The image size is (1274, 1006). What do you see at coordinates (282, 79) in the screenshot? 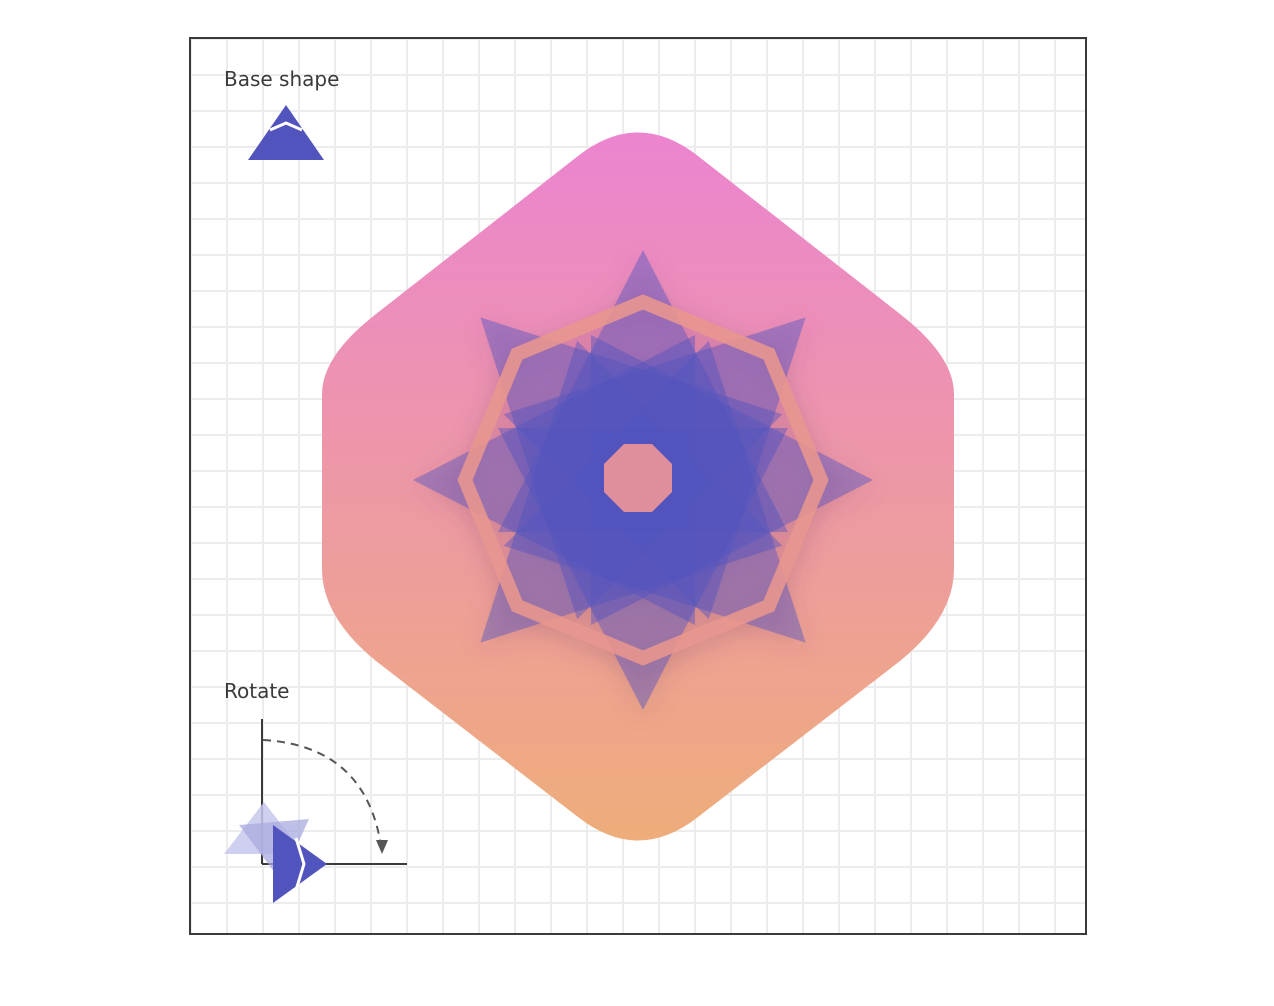
I see `base-shape-label: Base shape` at bounding box center [282, 79].